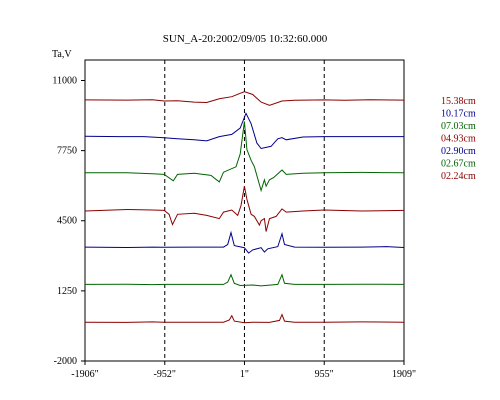 The image size is (500, 400). What do you see at coordinates (65, 361) in the screenshot?
I see `y-tick-label-4: -2000` at bounding box center [65, 361].